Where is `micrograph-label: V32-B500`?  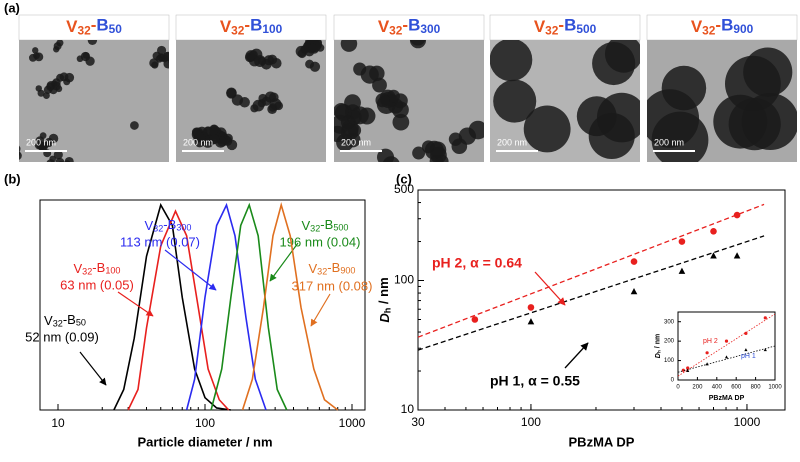
micrograph-label: V32-B500 is located at coordinates (565, 27).